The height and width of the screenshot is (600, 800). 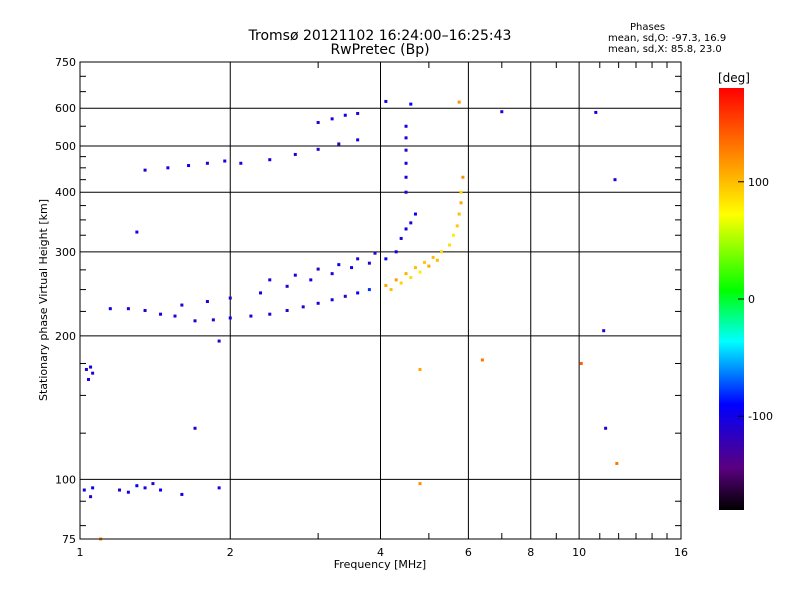 I want to click on phase-stats-o: mean, sd,O: -97.3, 16.9, so click(x=667, y=38).